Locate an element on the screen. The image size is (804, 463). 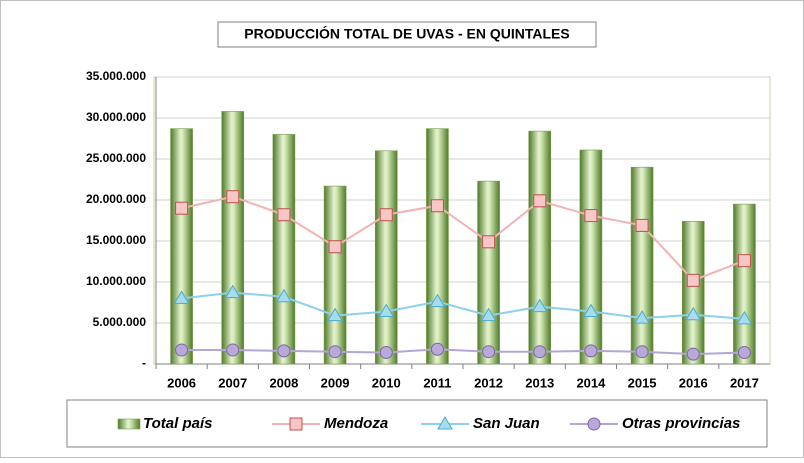
y-tick-label: 35.000.000 is located at coordinates (116, 76).